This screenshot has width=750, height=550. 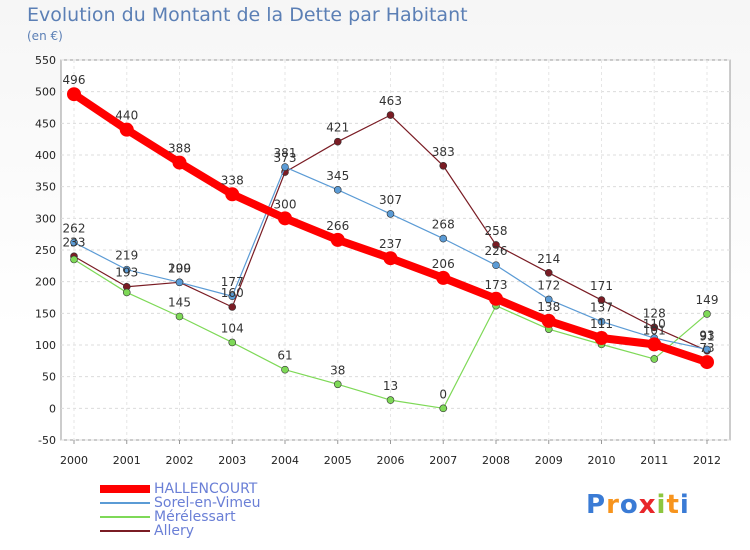 I want to click on x-tick-label: 2012, so click(x=707, y=460).